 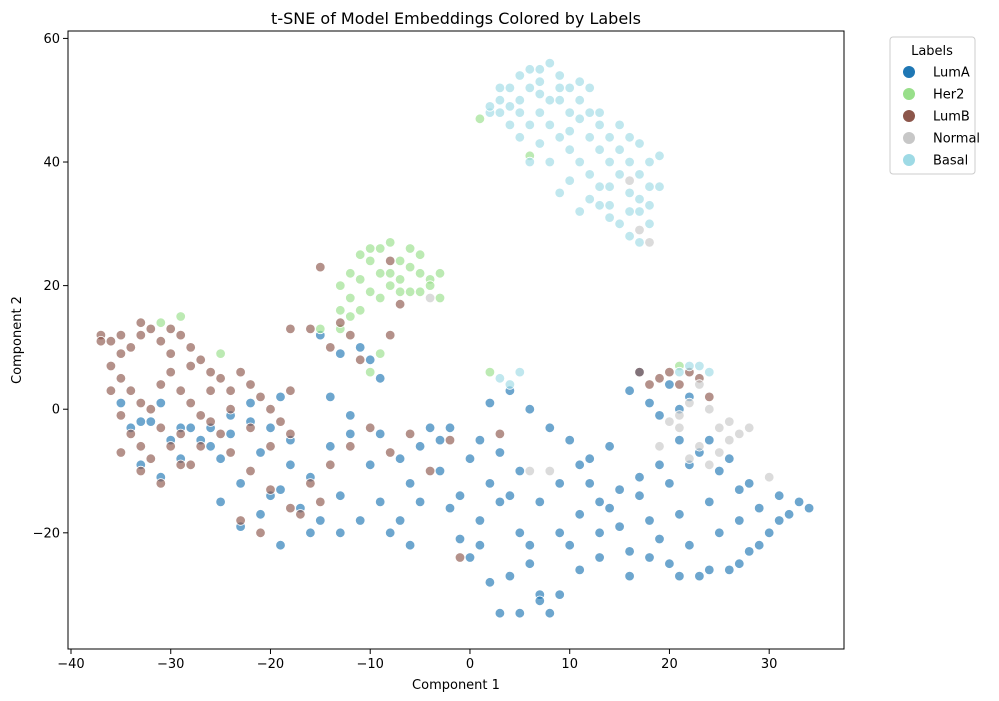 What do you see at coordinates (50, 286) in the screenshot?
I see `y-axis: −20 0 20 40 60` at bounding box center [50, 286].